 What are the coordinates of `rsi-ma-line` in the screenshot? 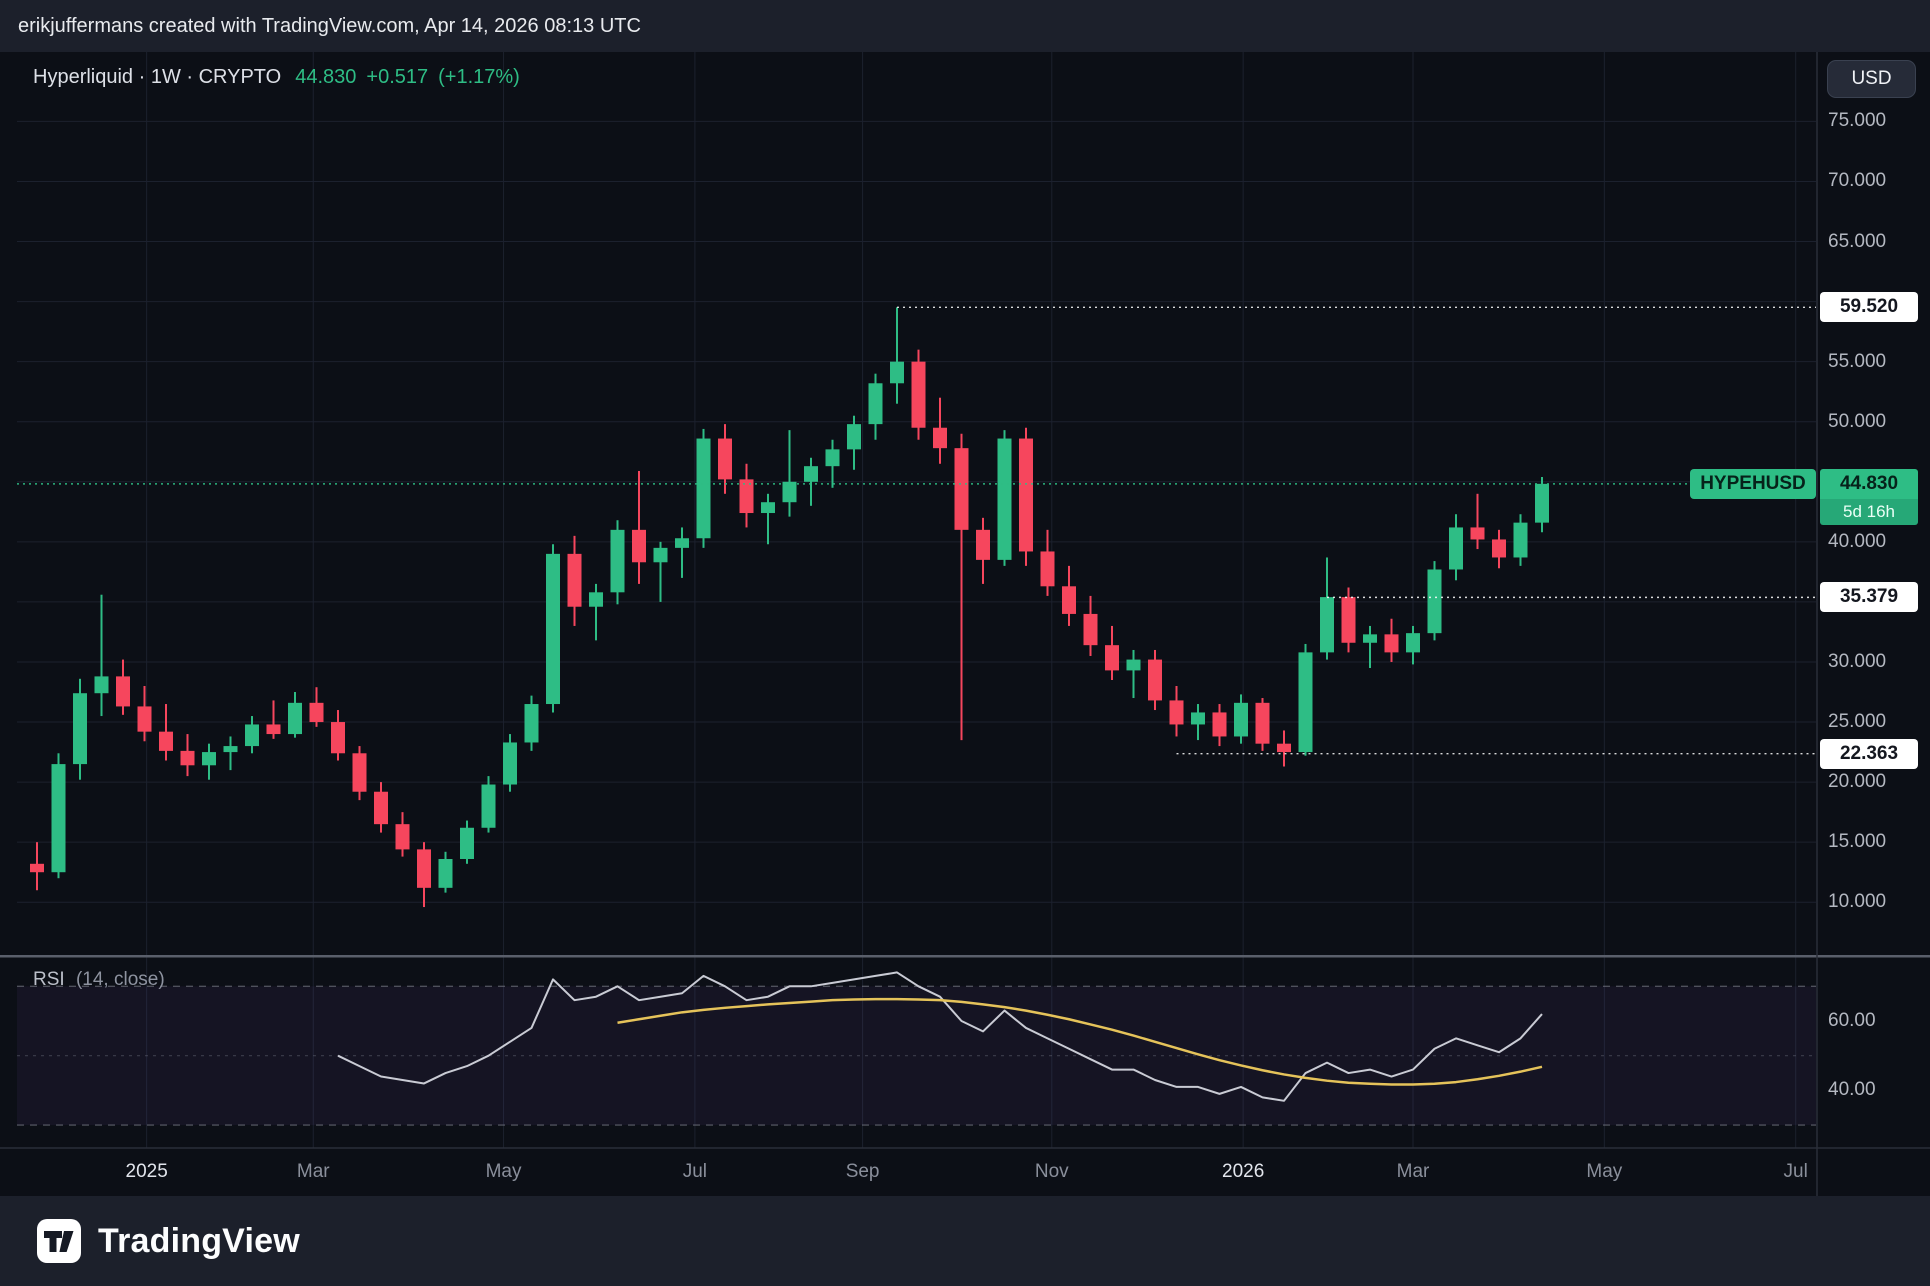 It's located at (1080, 1041).